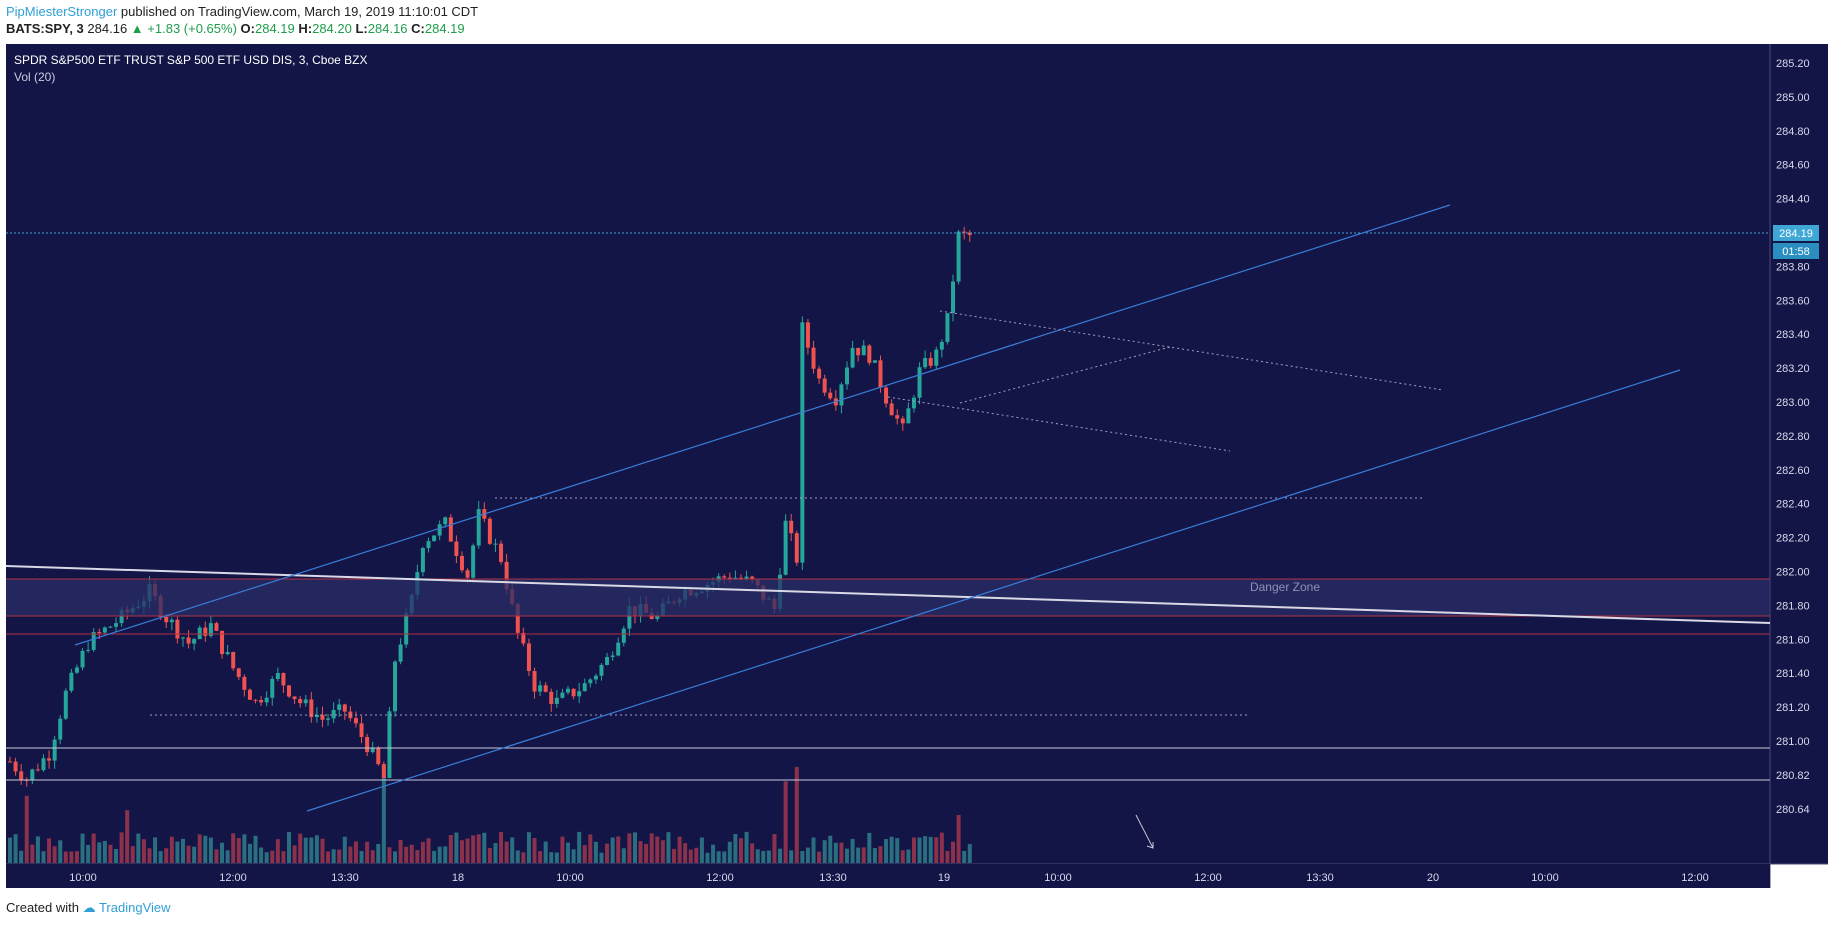  Describe the element at coordinates (888, 594) in the screenshot. I see `trend-line` at that location.